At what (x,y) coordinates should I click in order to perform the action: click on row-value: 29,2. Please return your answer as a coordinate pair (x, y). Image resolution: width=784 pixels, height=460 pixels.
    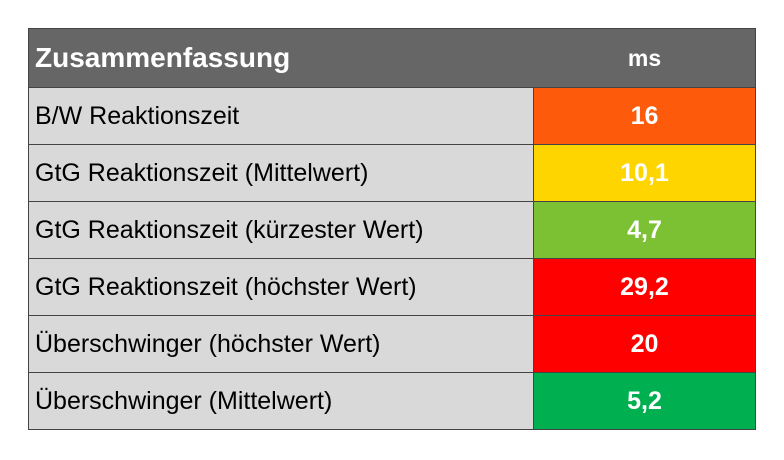
    Looking at the image, I should click on (644, 287).